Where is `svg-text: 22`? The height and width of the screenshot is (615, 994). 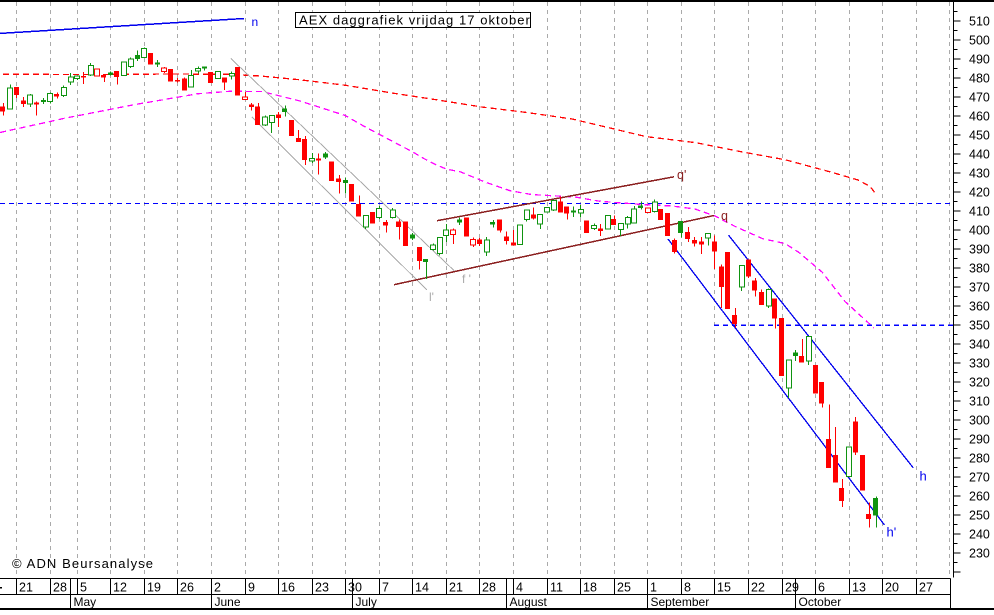 svg-text: 22 is located at coordinates (758, 588).